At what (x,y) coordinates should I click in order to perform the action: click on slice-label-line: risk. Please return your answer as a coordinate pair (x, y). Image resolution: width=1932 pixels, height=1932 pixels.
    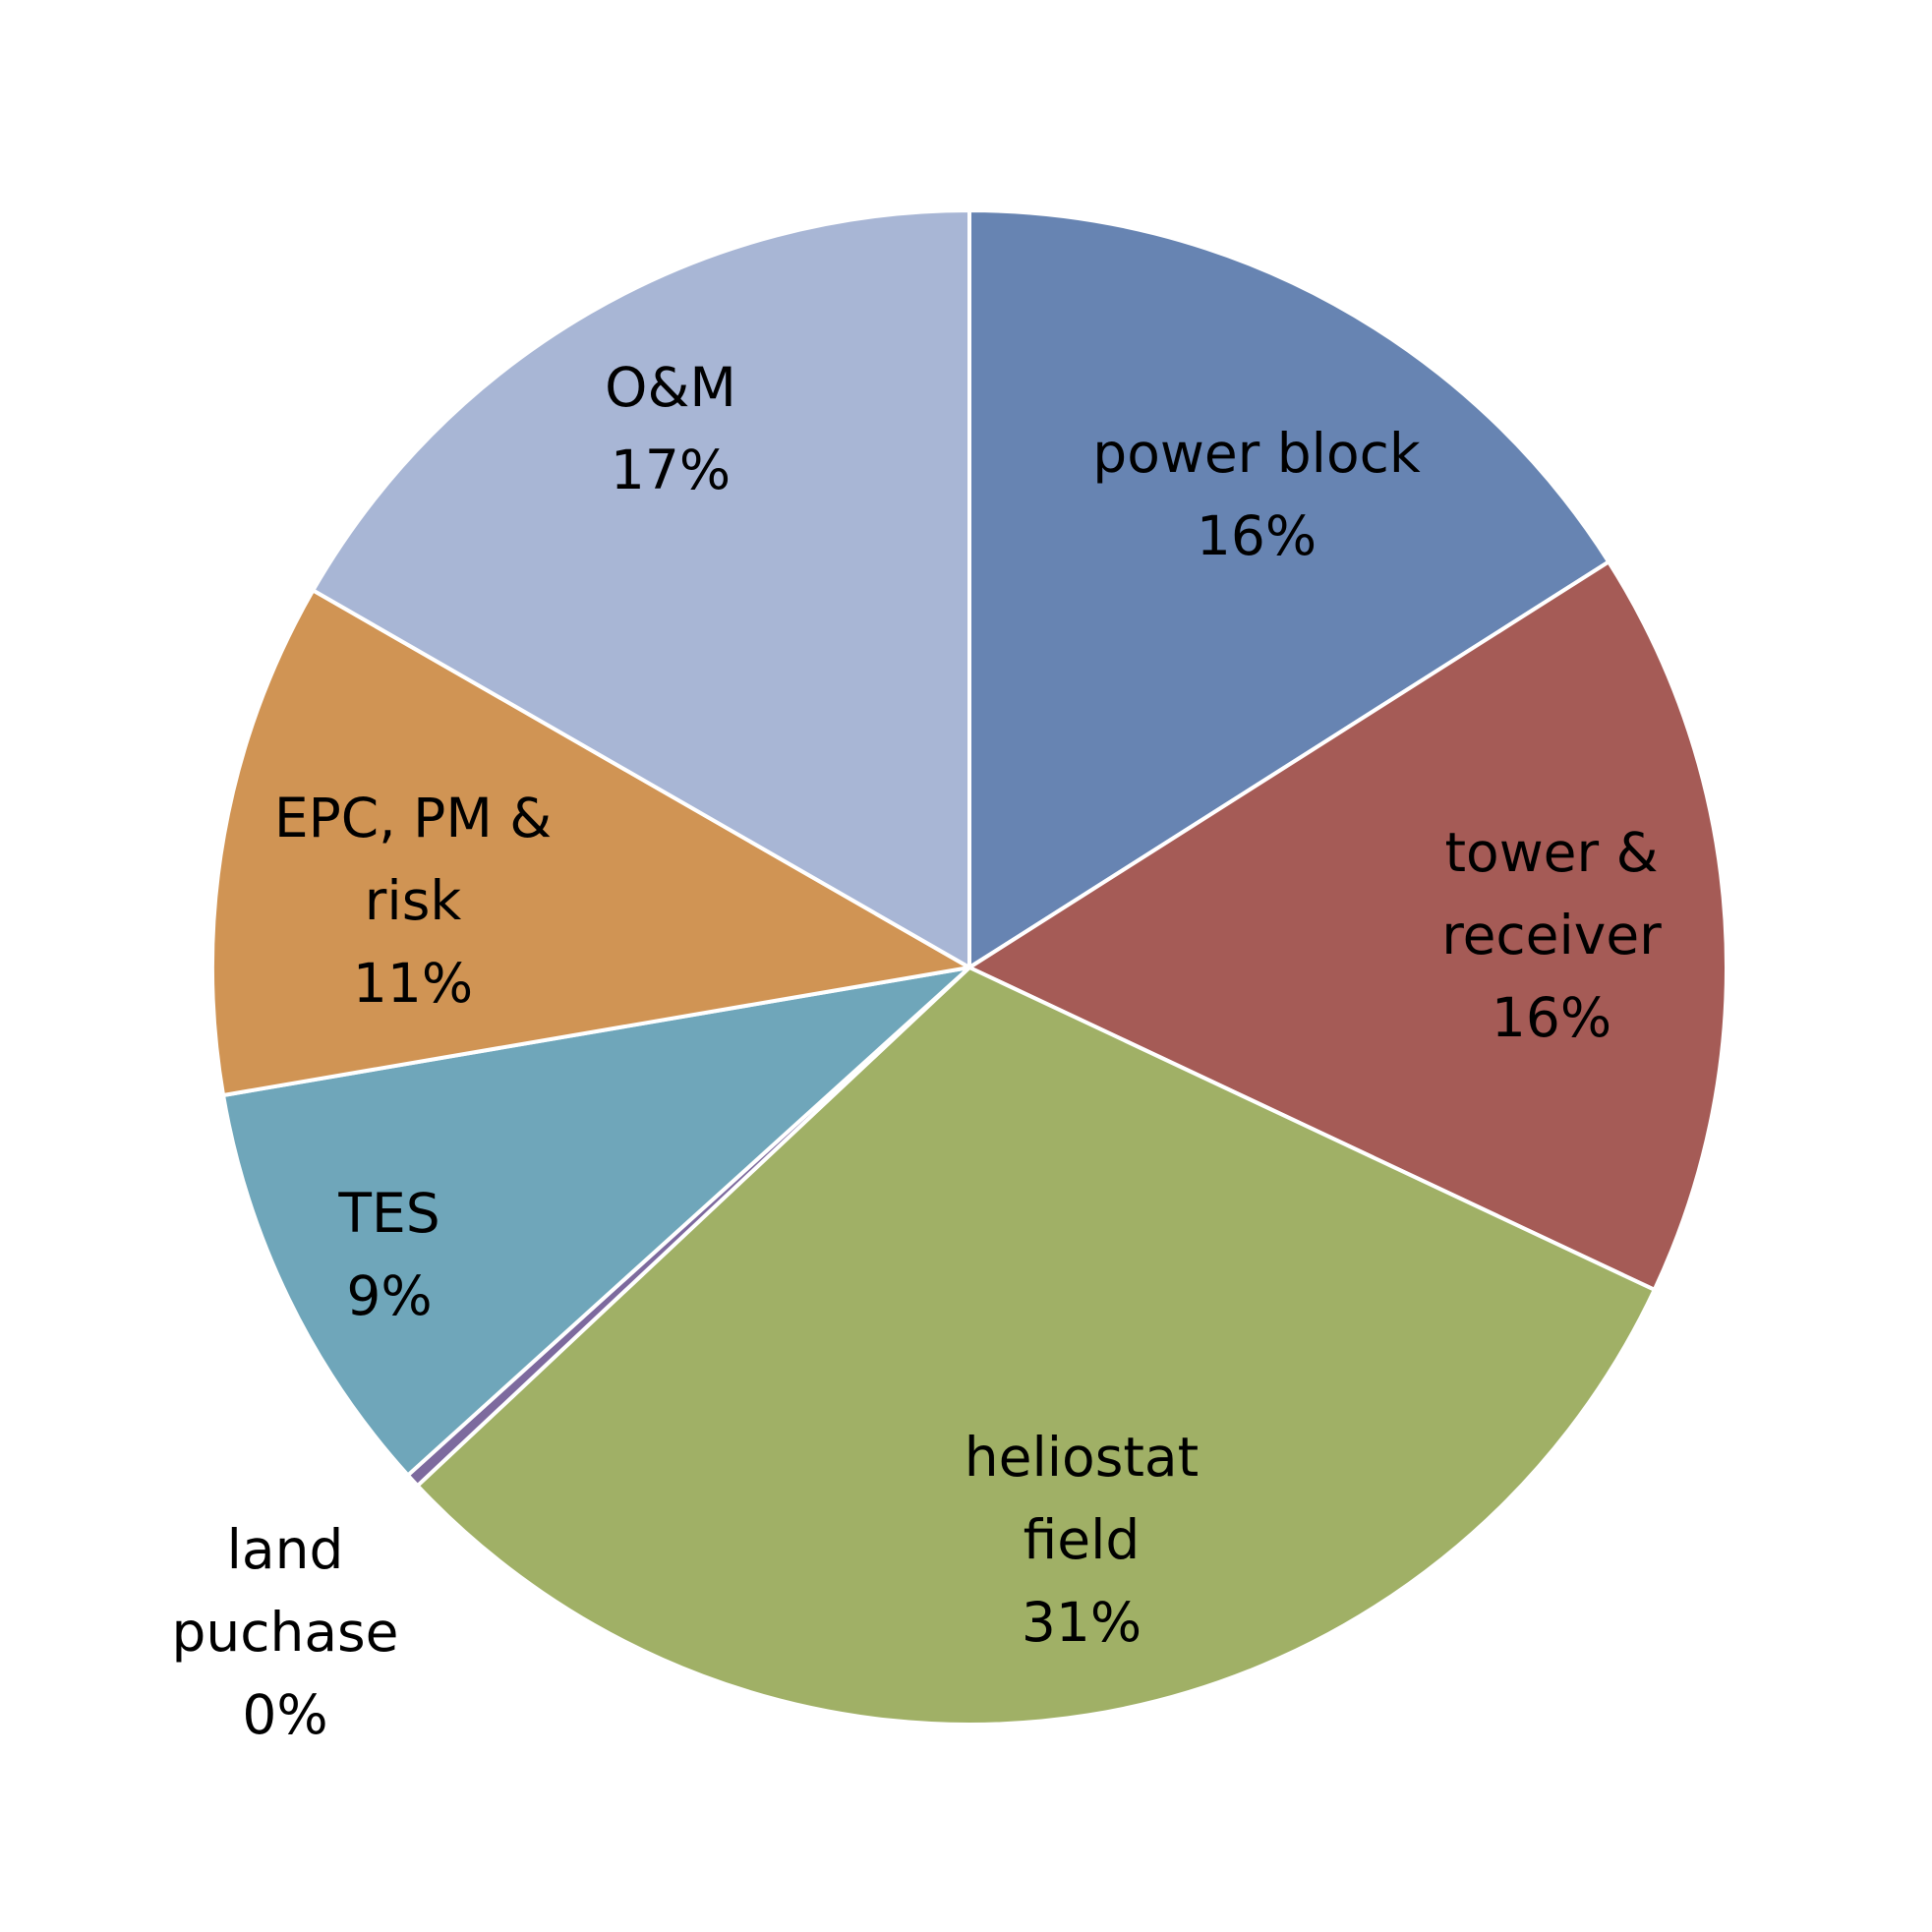
    Looking at the image, I should click on (413, 900).